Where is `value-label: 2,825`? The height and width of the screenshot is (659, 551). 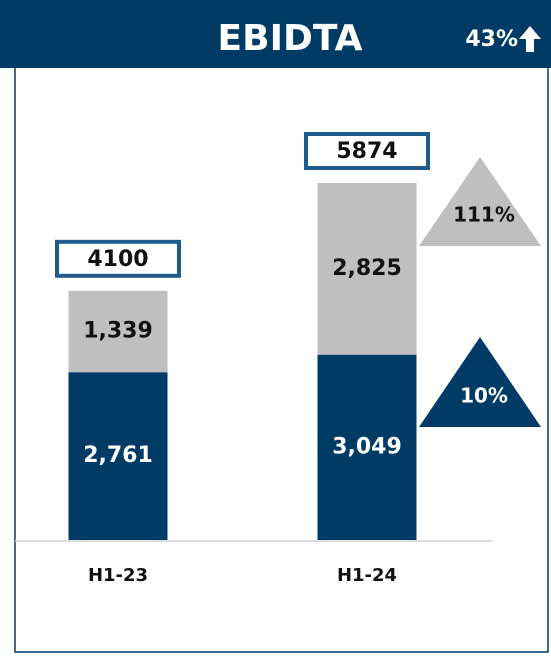
value-label: 2,825 is located at coordinates (367, 268).